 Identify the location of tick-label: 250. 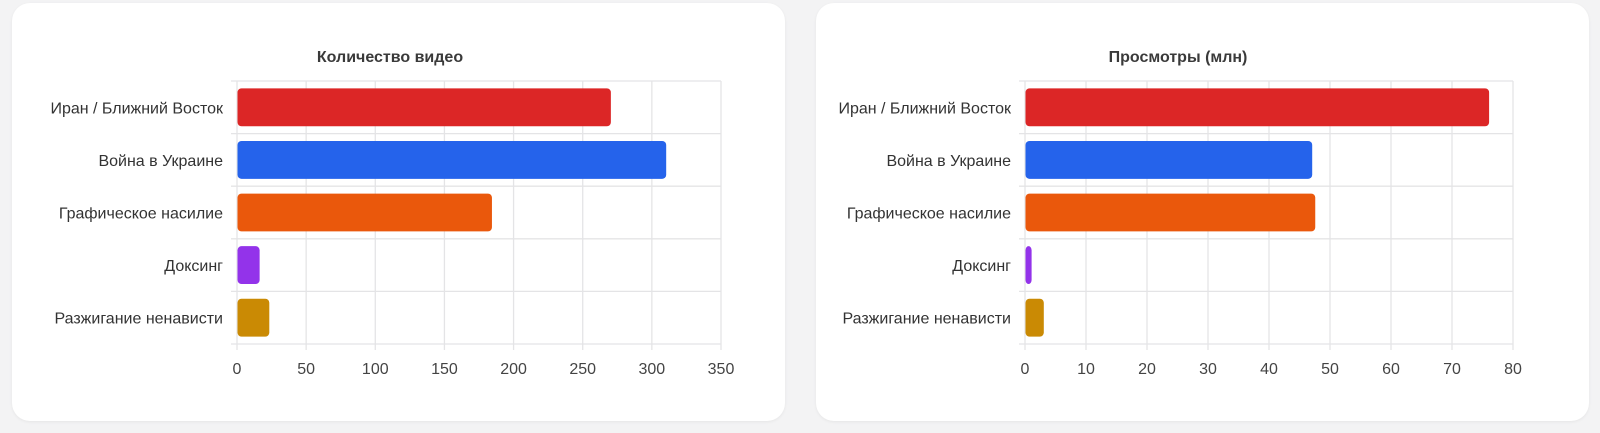
(582, 369).